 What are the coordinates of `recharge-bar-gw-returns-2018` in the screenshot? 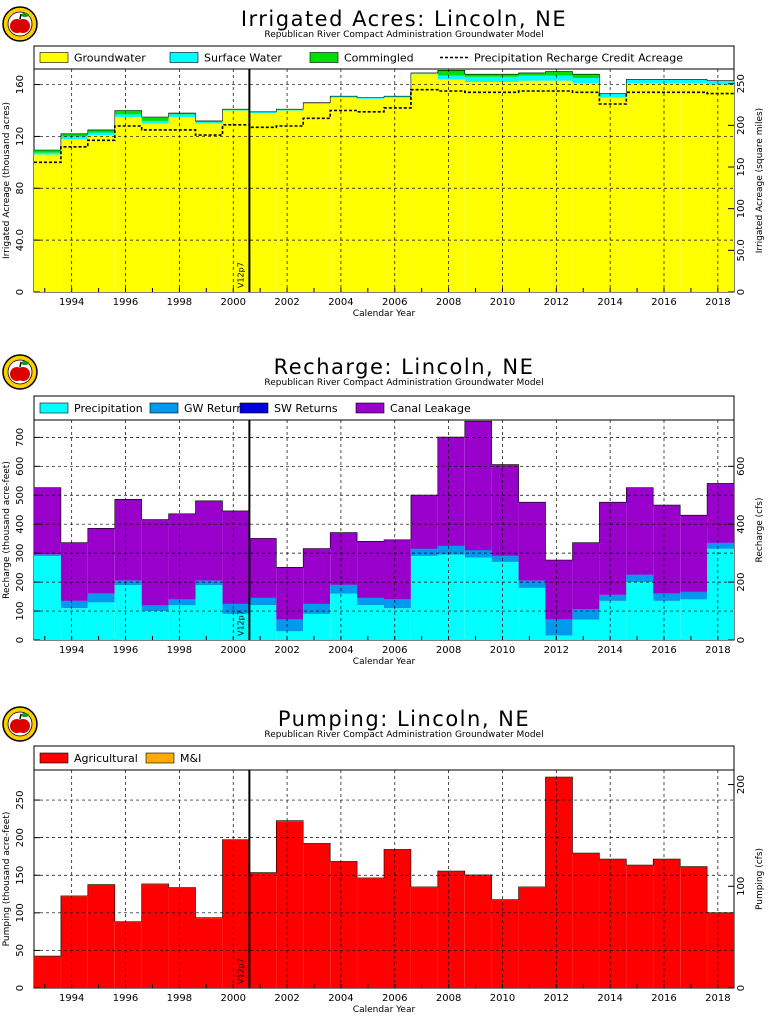 It's located at (720, 546).